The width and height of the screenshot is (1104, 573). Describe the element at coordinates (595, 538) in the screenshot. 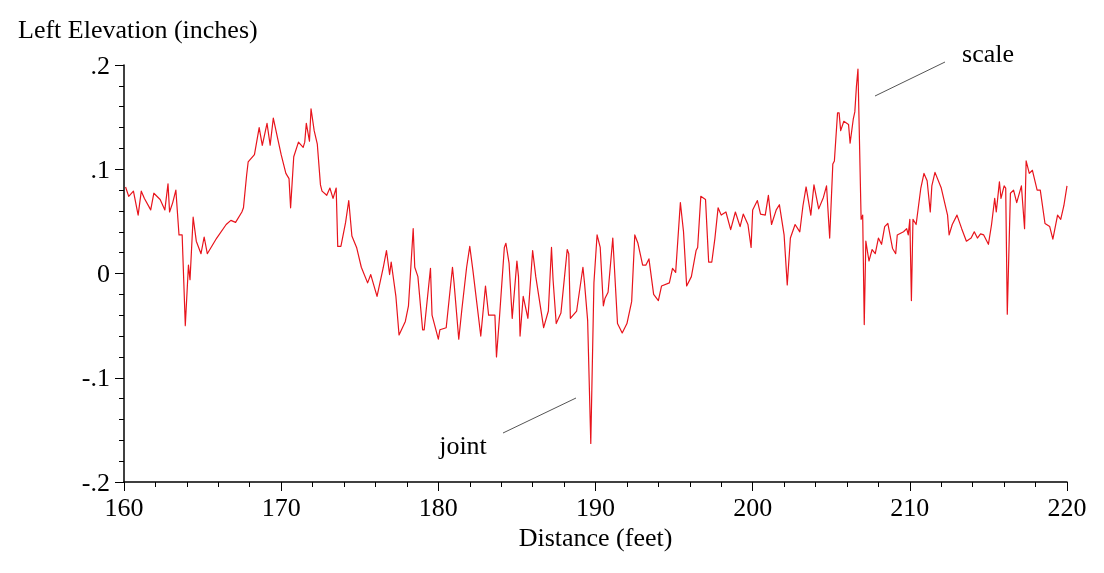

I see `x-axis-title: Distance (feet)` at that location.